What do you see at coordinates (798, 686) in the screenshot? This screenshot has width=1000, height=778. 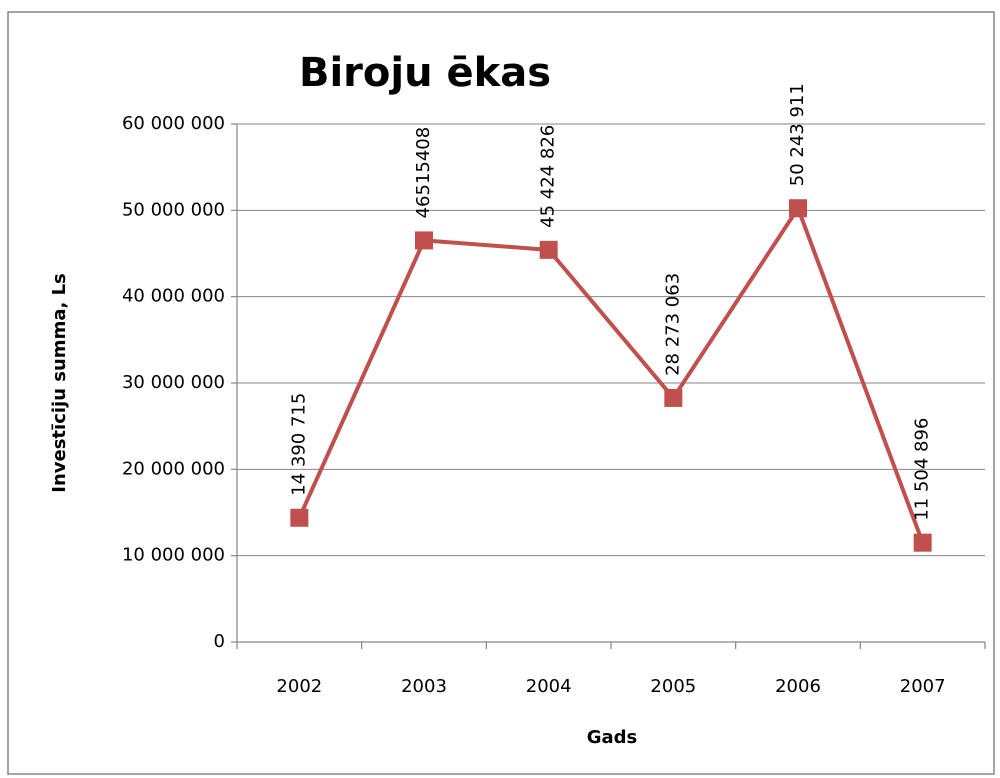 I see `x-tick-label: 2006` at bounding box center [798, 686].